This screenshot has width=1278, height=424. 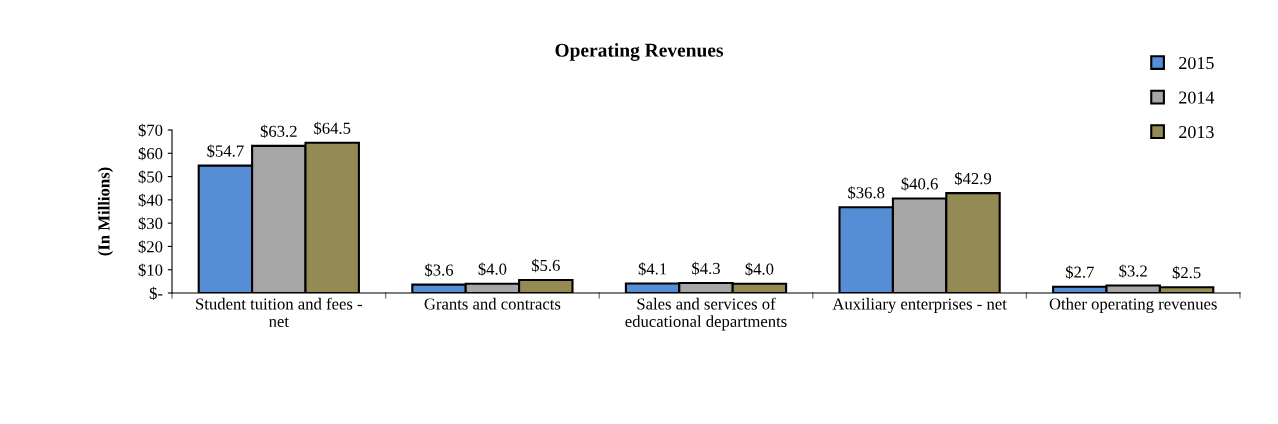 What do you see at coordinates (150, 247) in the screenshot?
I see `y-tick-label: $20` at bounding box center [150, 247].